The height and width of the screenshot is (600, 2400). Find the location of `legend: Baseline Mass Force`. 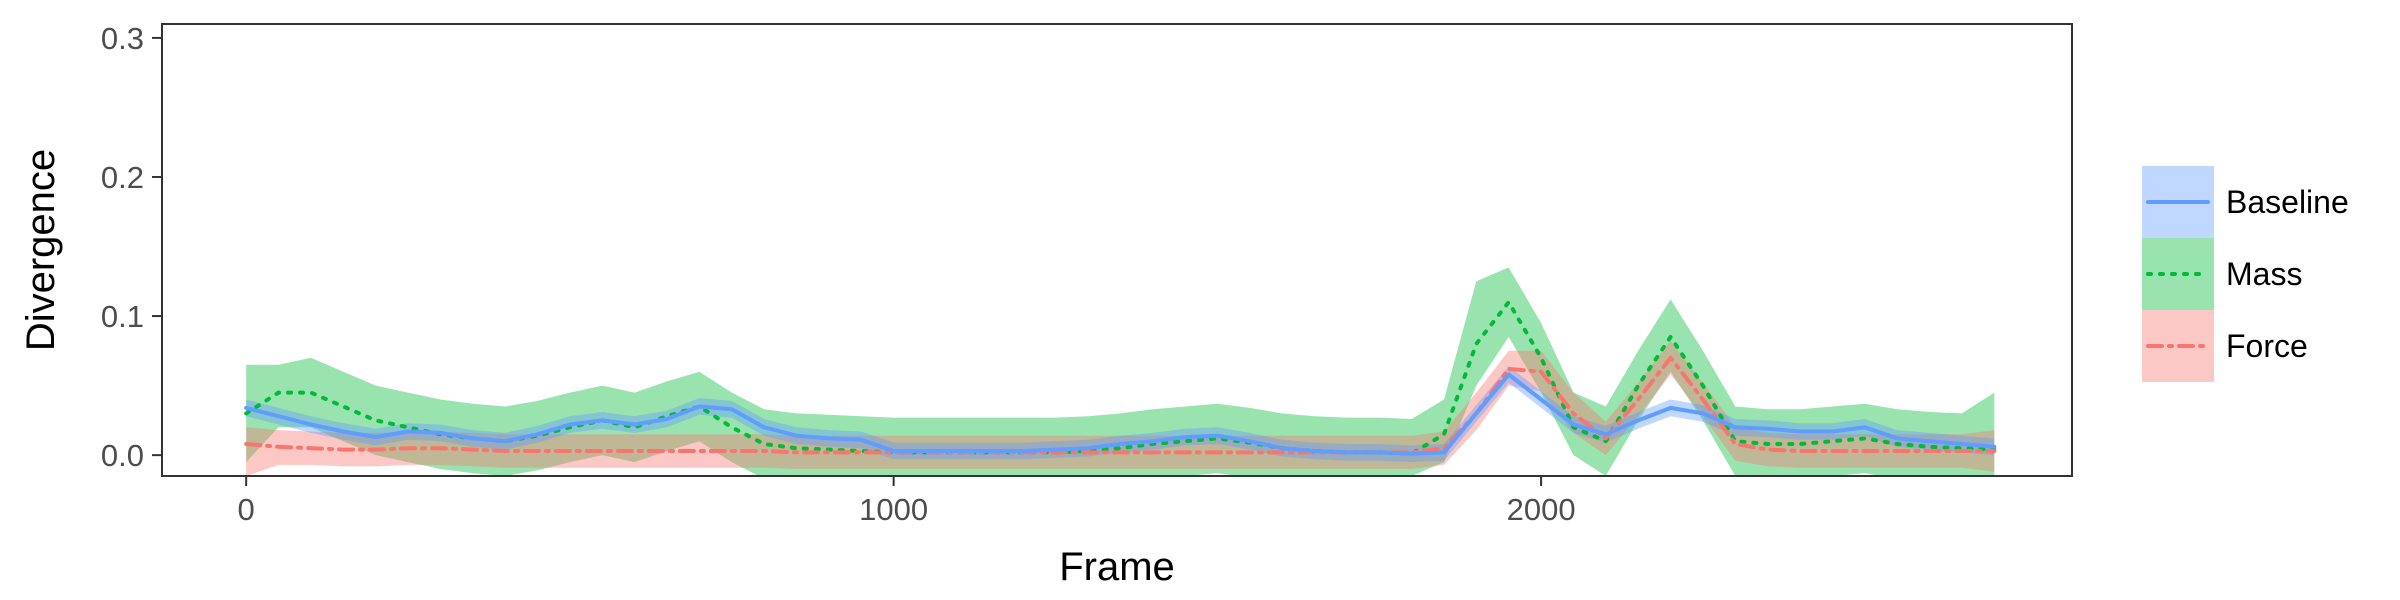

legend: Baseline Mass Force is located at coordinates (2245, 274).